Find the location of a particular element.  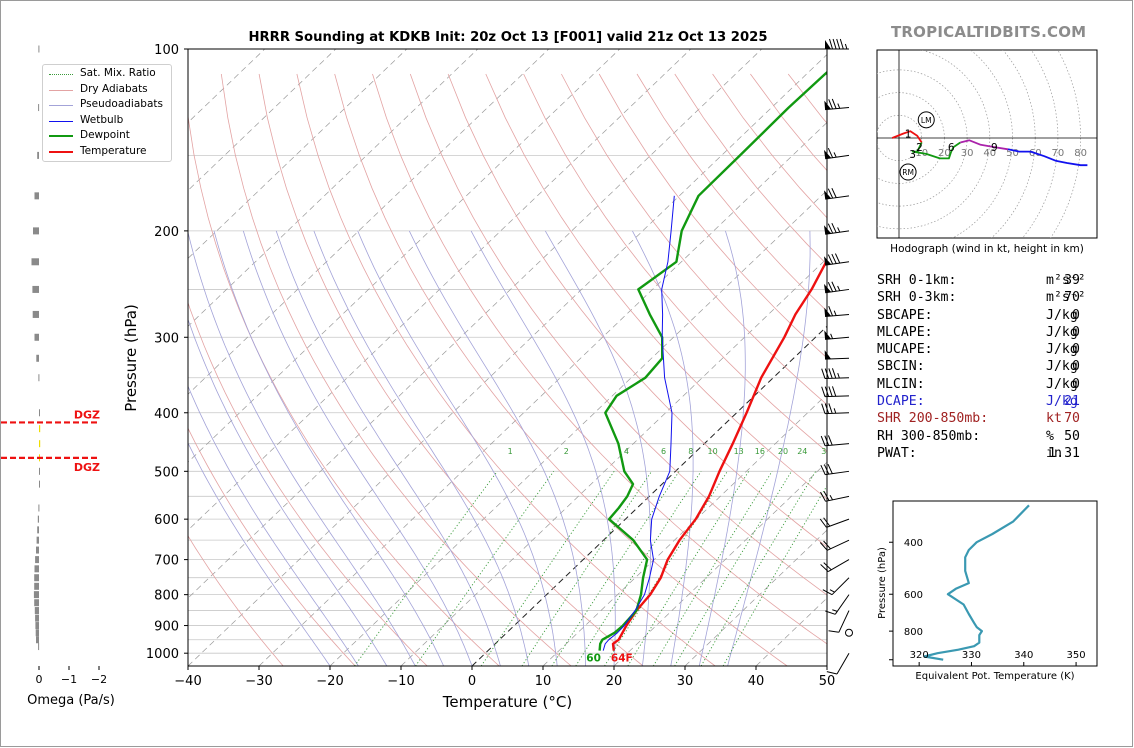

stat-row: MUCAPE: 0 J/kg is located at coordinates (999, 349).